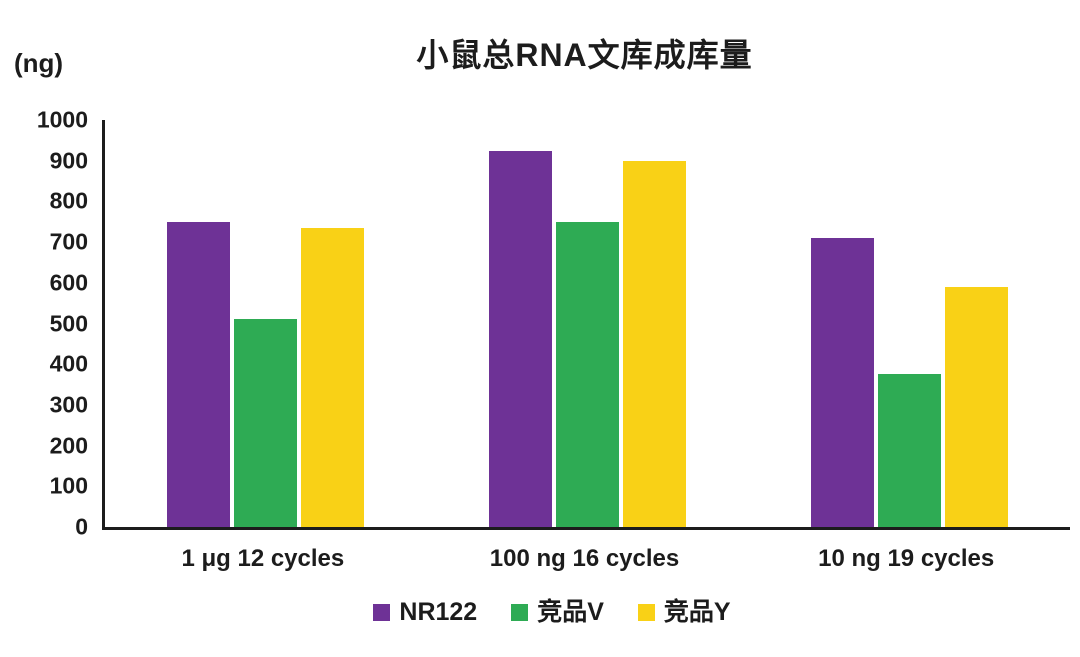  What do you see at coordinates (68, 445) in the screenshot?
I see `y-tick-label: 200` at bounding box center [68, 445].